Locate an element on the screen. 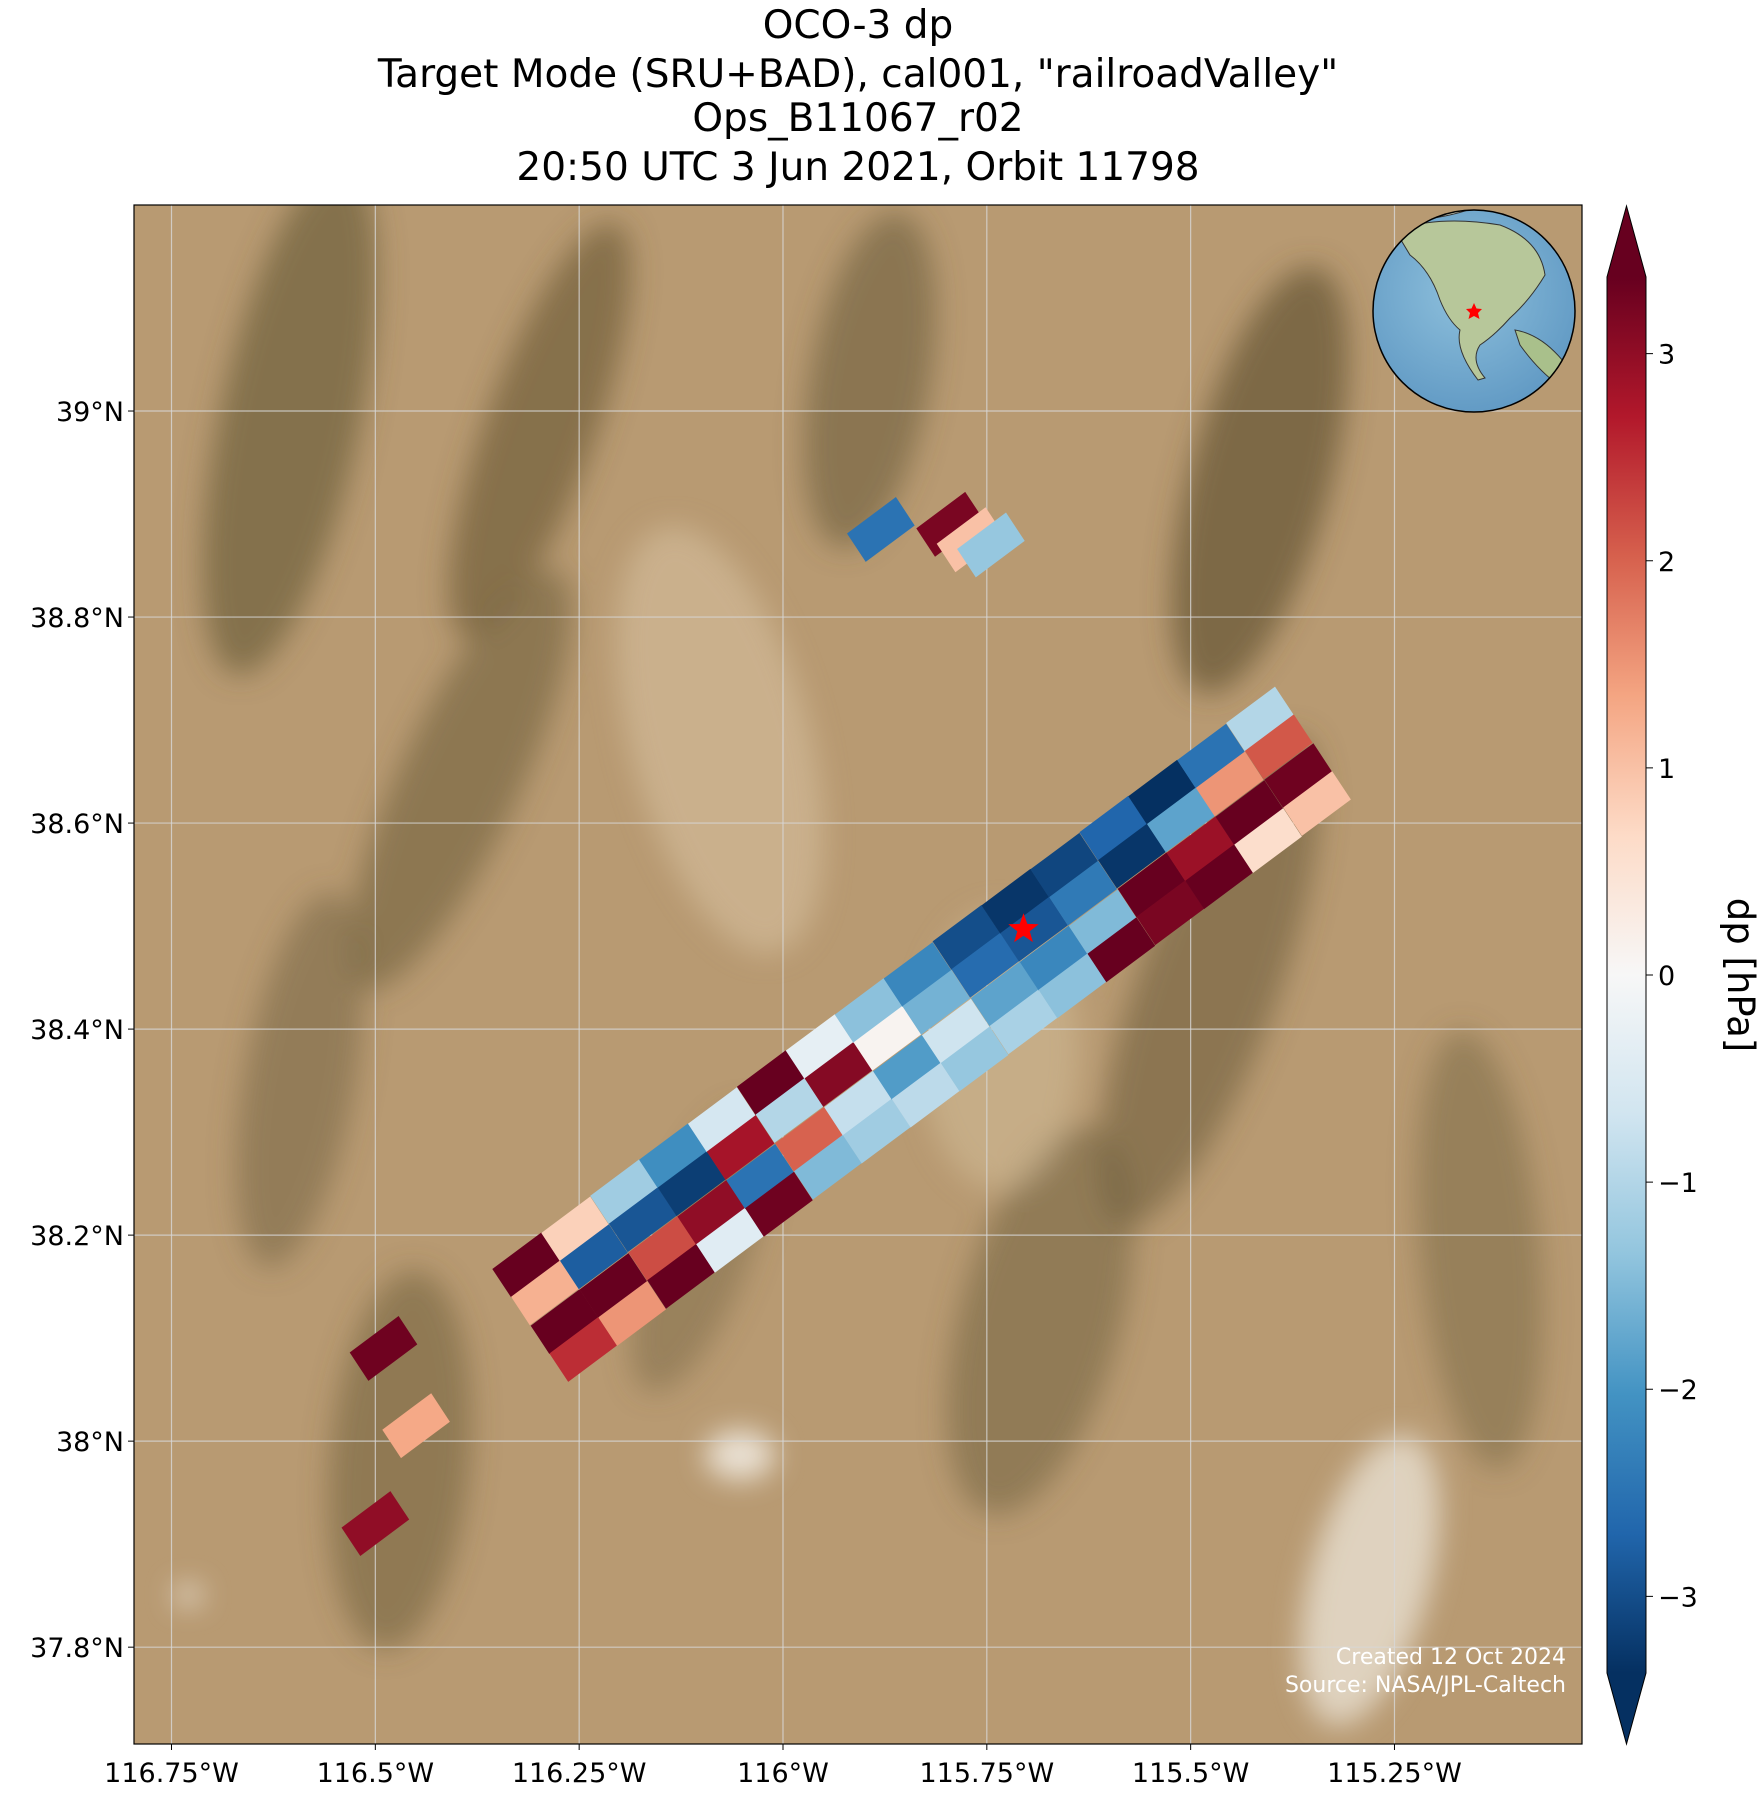 The width and height of the screenshot is (1758, 1798). globe-outline is located at coordinates (1474, 311).